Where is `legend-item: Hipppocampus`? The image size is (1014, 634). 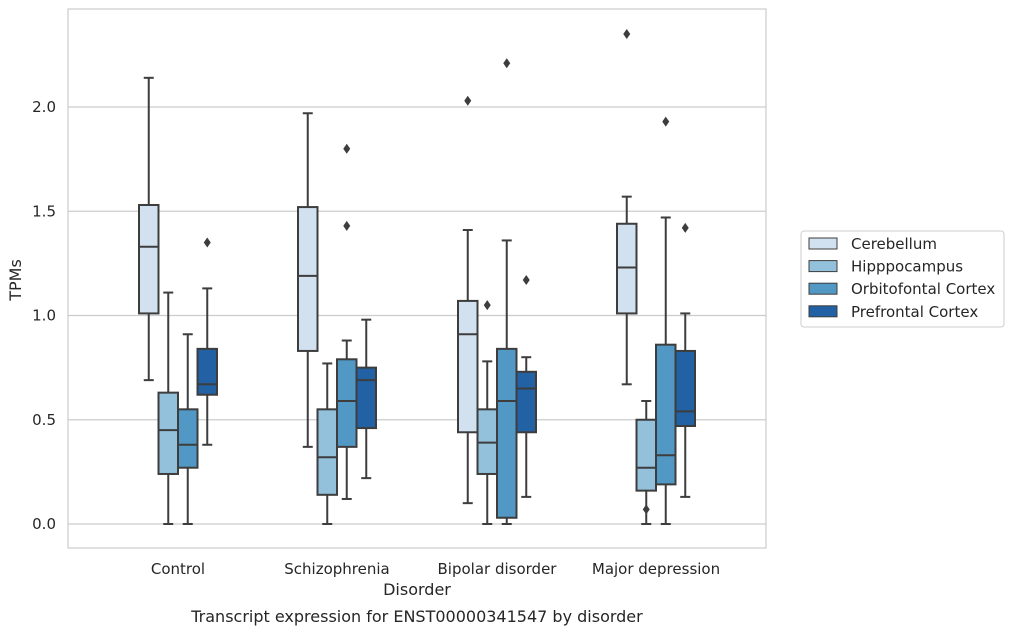
legend-item: Hipppocampus is located at coordinates (885, 267).